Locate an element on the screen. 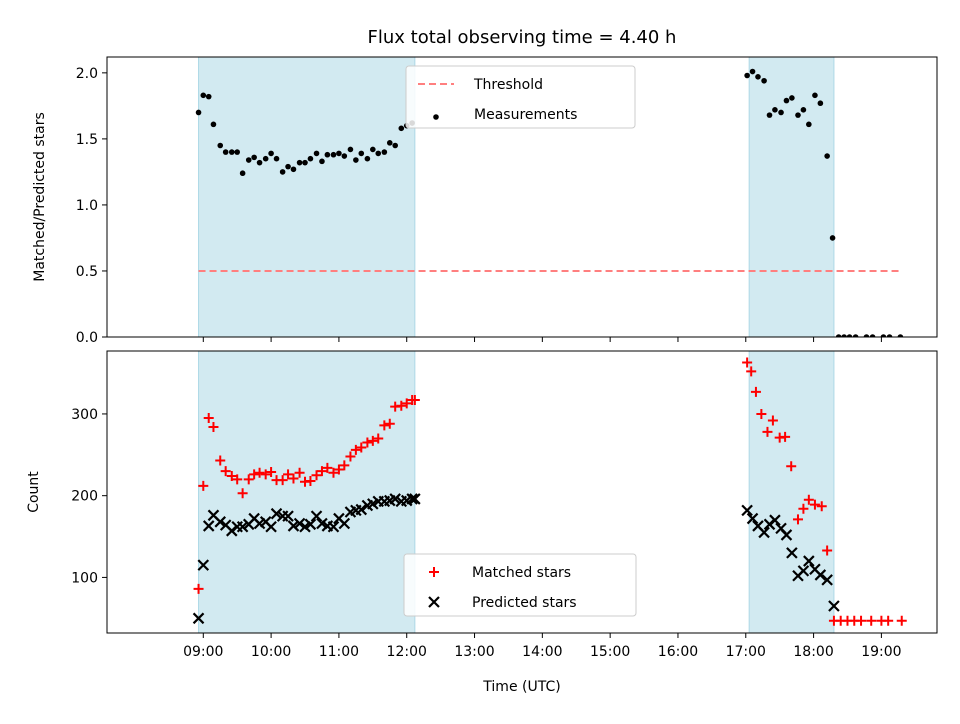  y-tick-label: 0.5 is located at coordinates (87, 272).